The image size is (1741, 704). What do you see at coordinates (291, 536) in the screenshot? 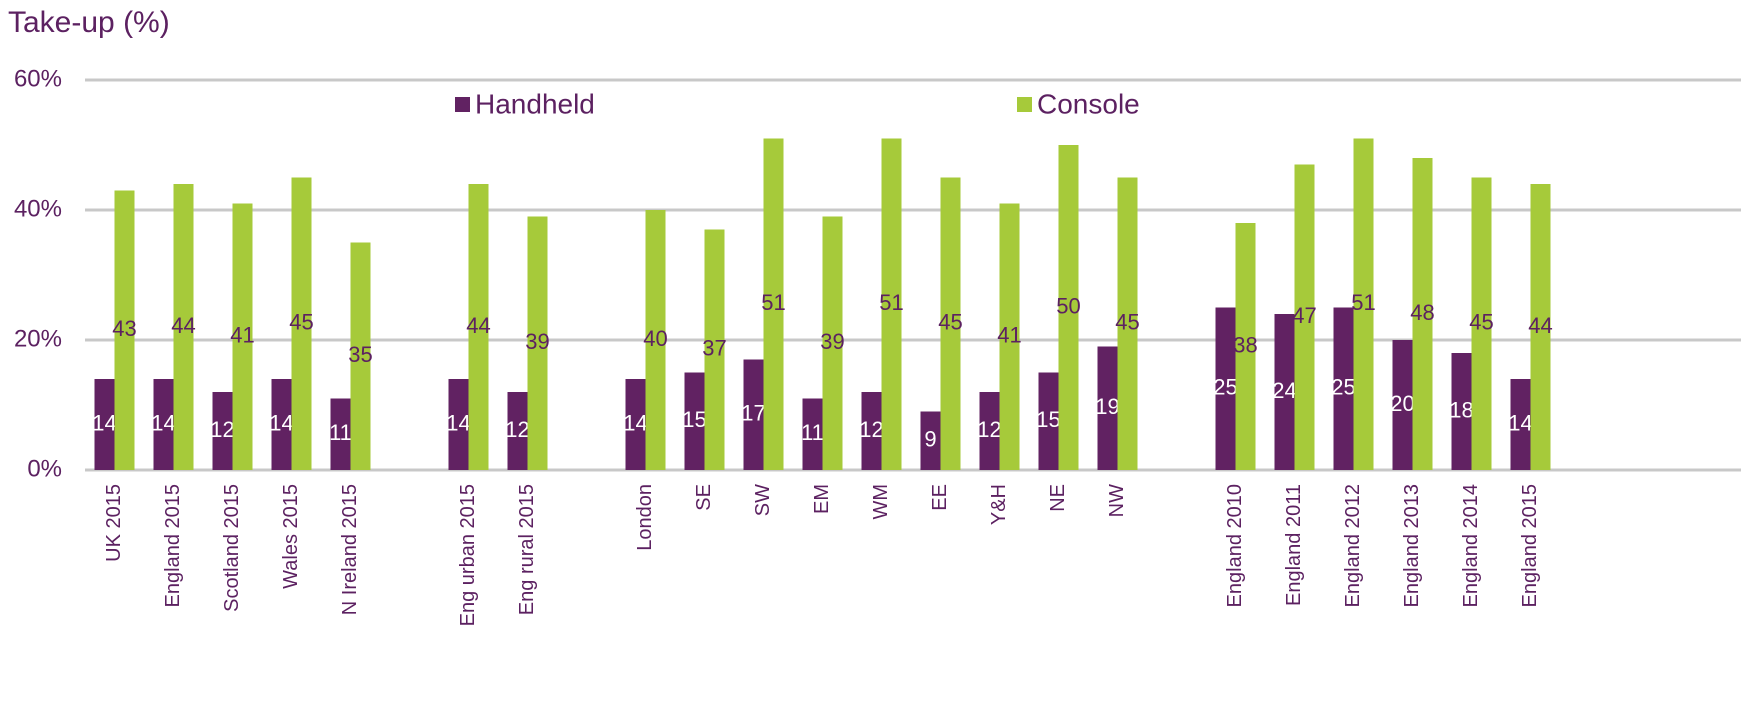
I see `x-tick-label: Wales 2015` at bounding box center [291, 536].